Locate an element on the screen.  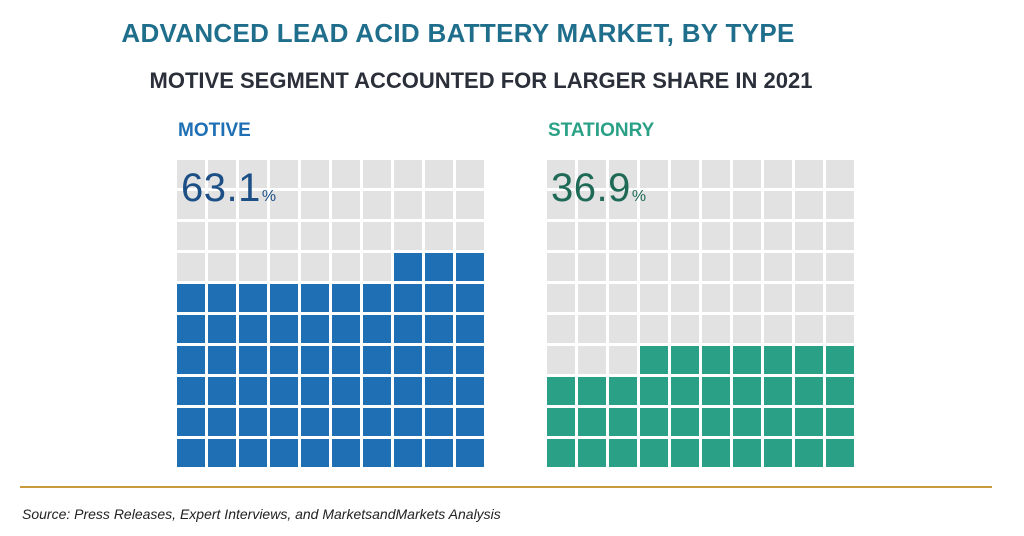
footer-divider is located at coordinates (506, 487).